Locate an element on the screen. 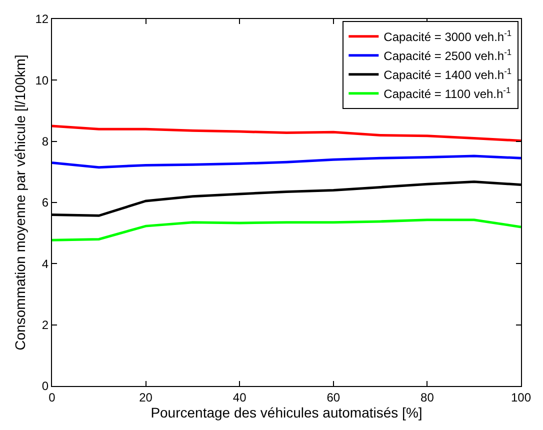  x-tick-label: 20 is located at coordinates (146, 397).